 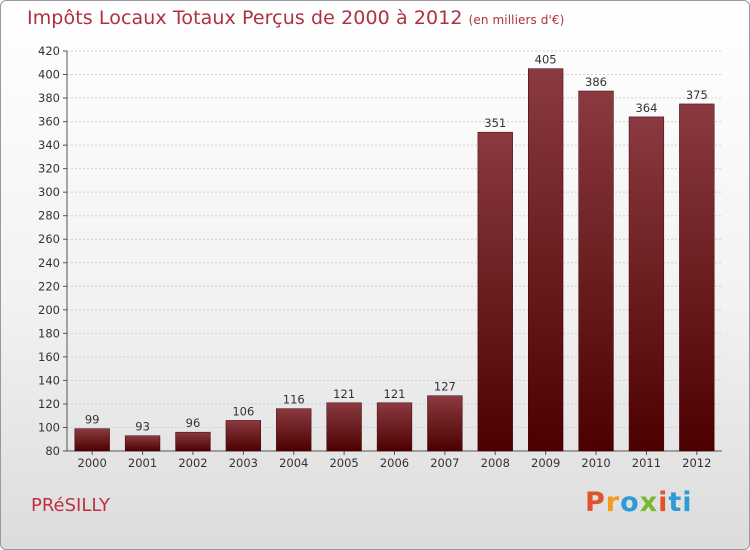 I want to click on logo-letter: P, so click(x=595, y=502).